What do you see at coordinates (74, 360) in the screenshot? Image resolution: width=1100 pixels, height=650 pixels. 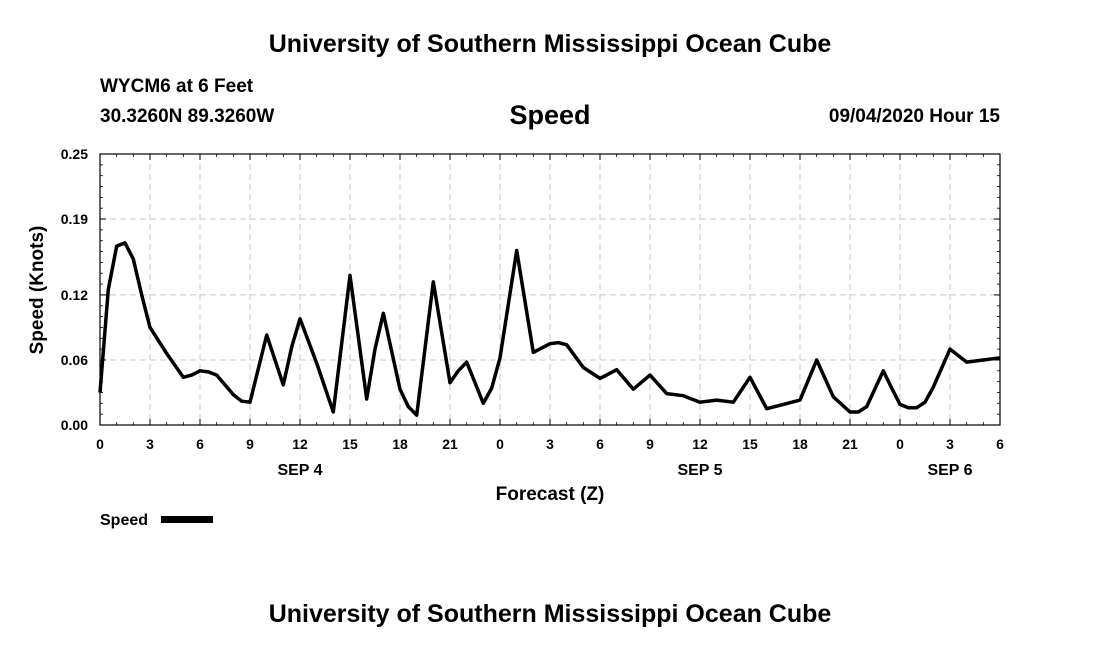 I see `y-tick-label: 0.06` at bounding box center [74, 360].